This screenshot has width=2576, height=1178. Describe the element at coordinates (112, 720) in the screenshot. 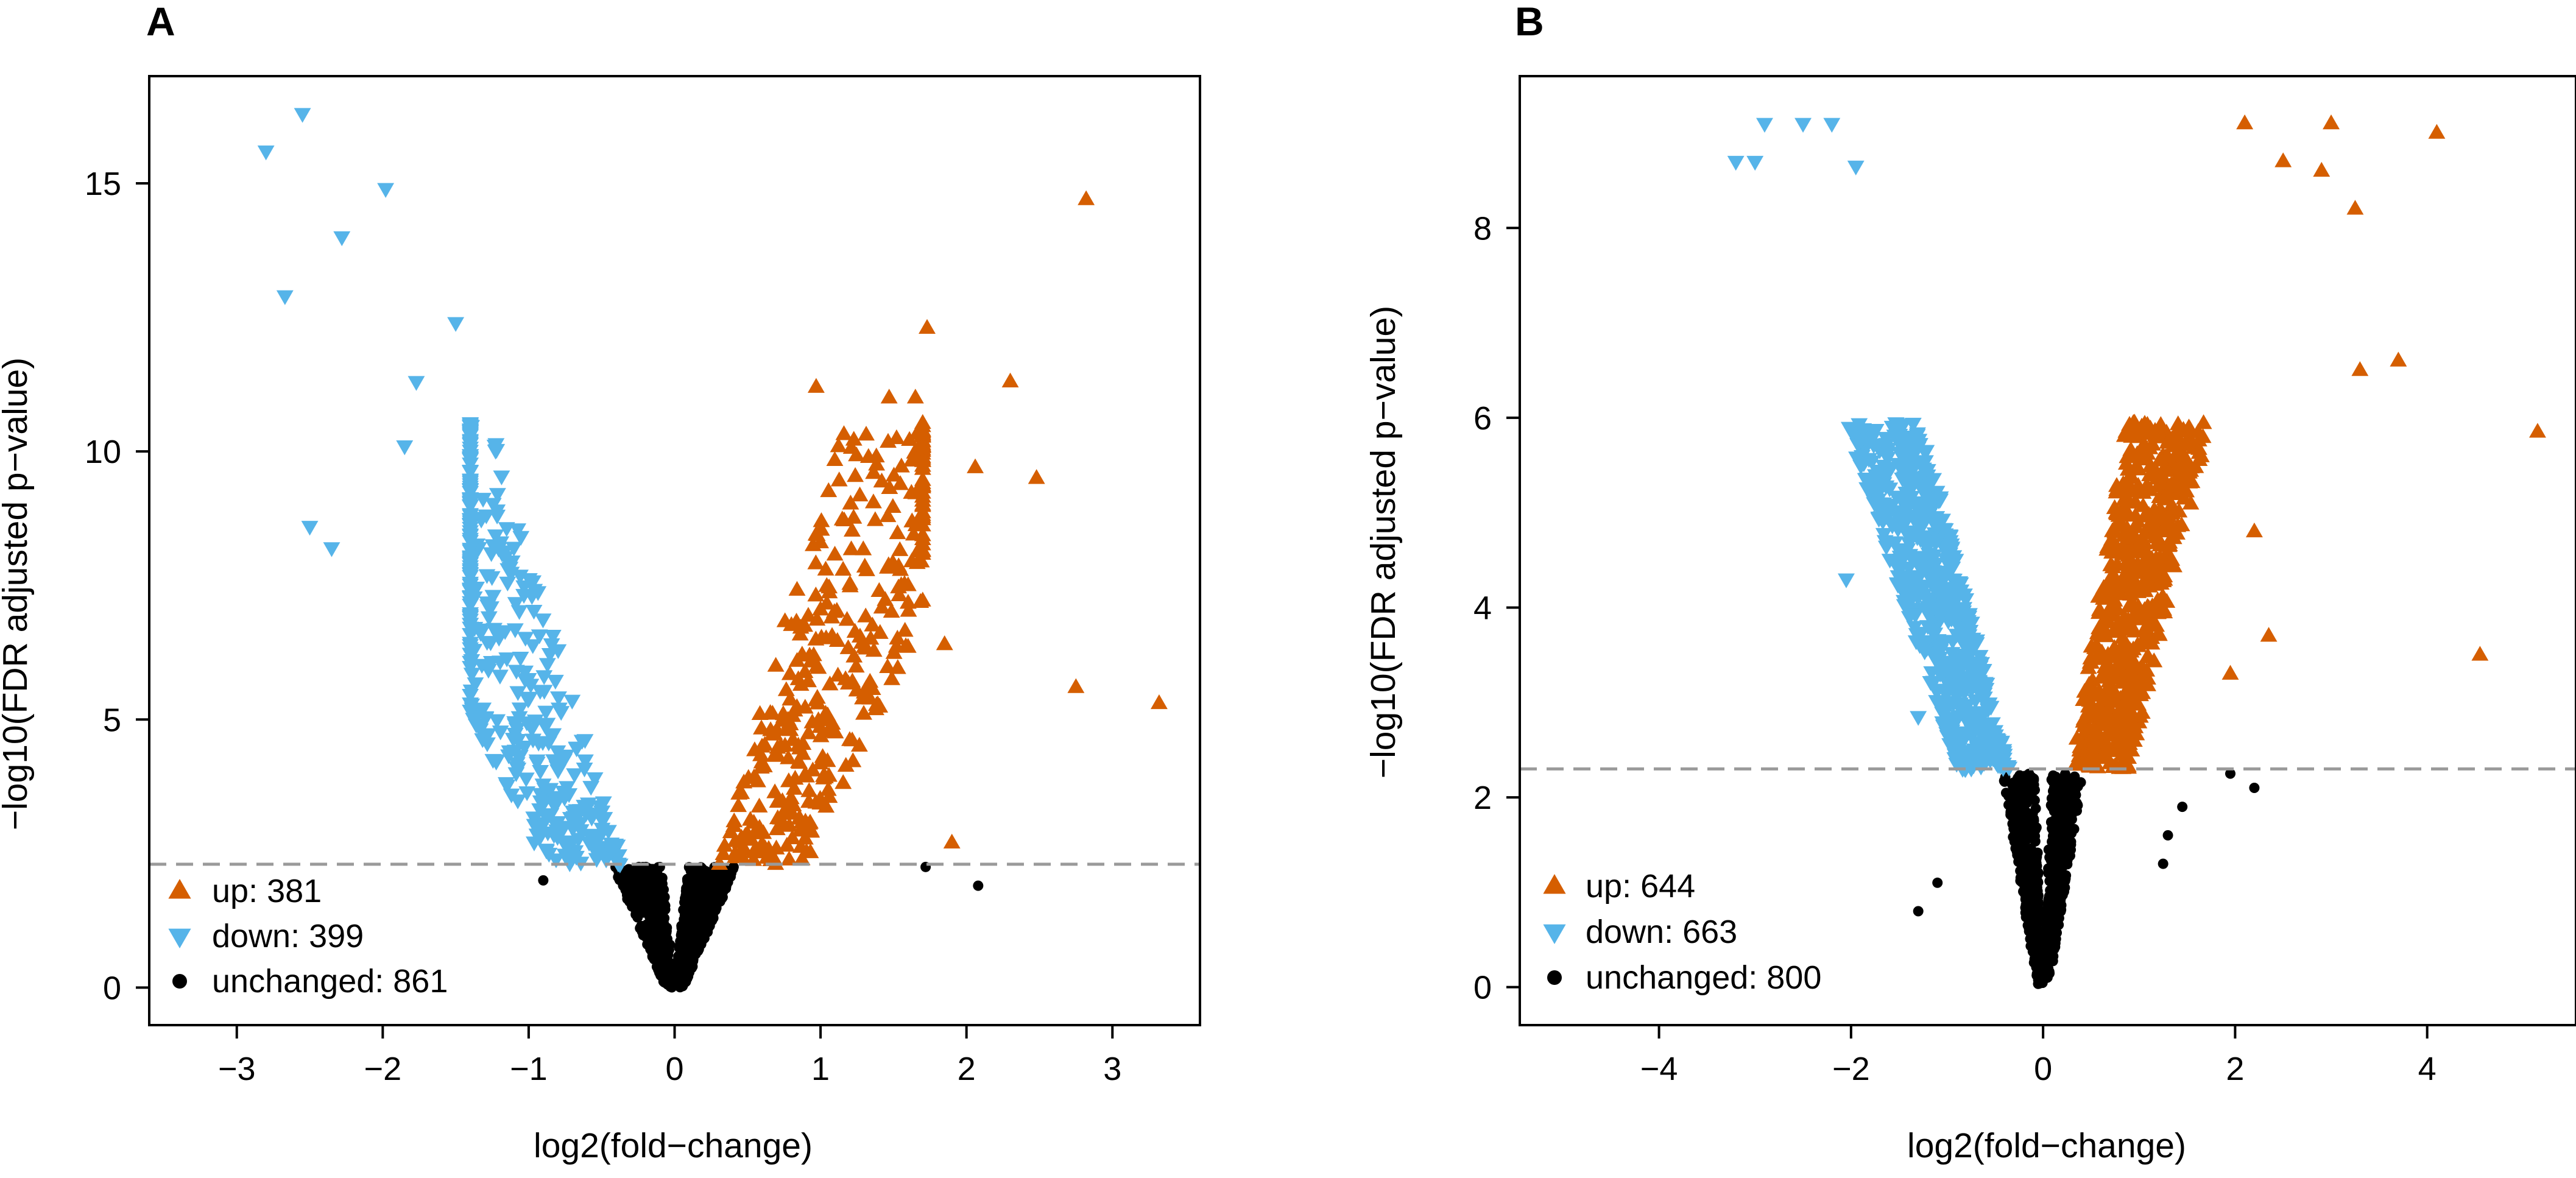

I see `y-tick-label: 5` at that location.